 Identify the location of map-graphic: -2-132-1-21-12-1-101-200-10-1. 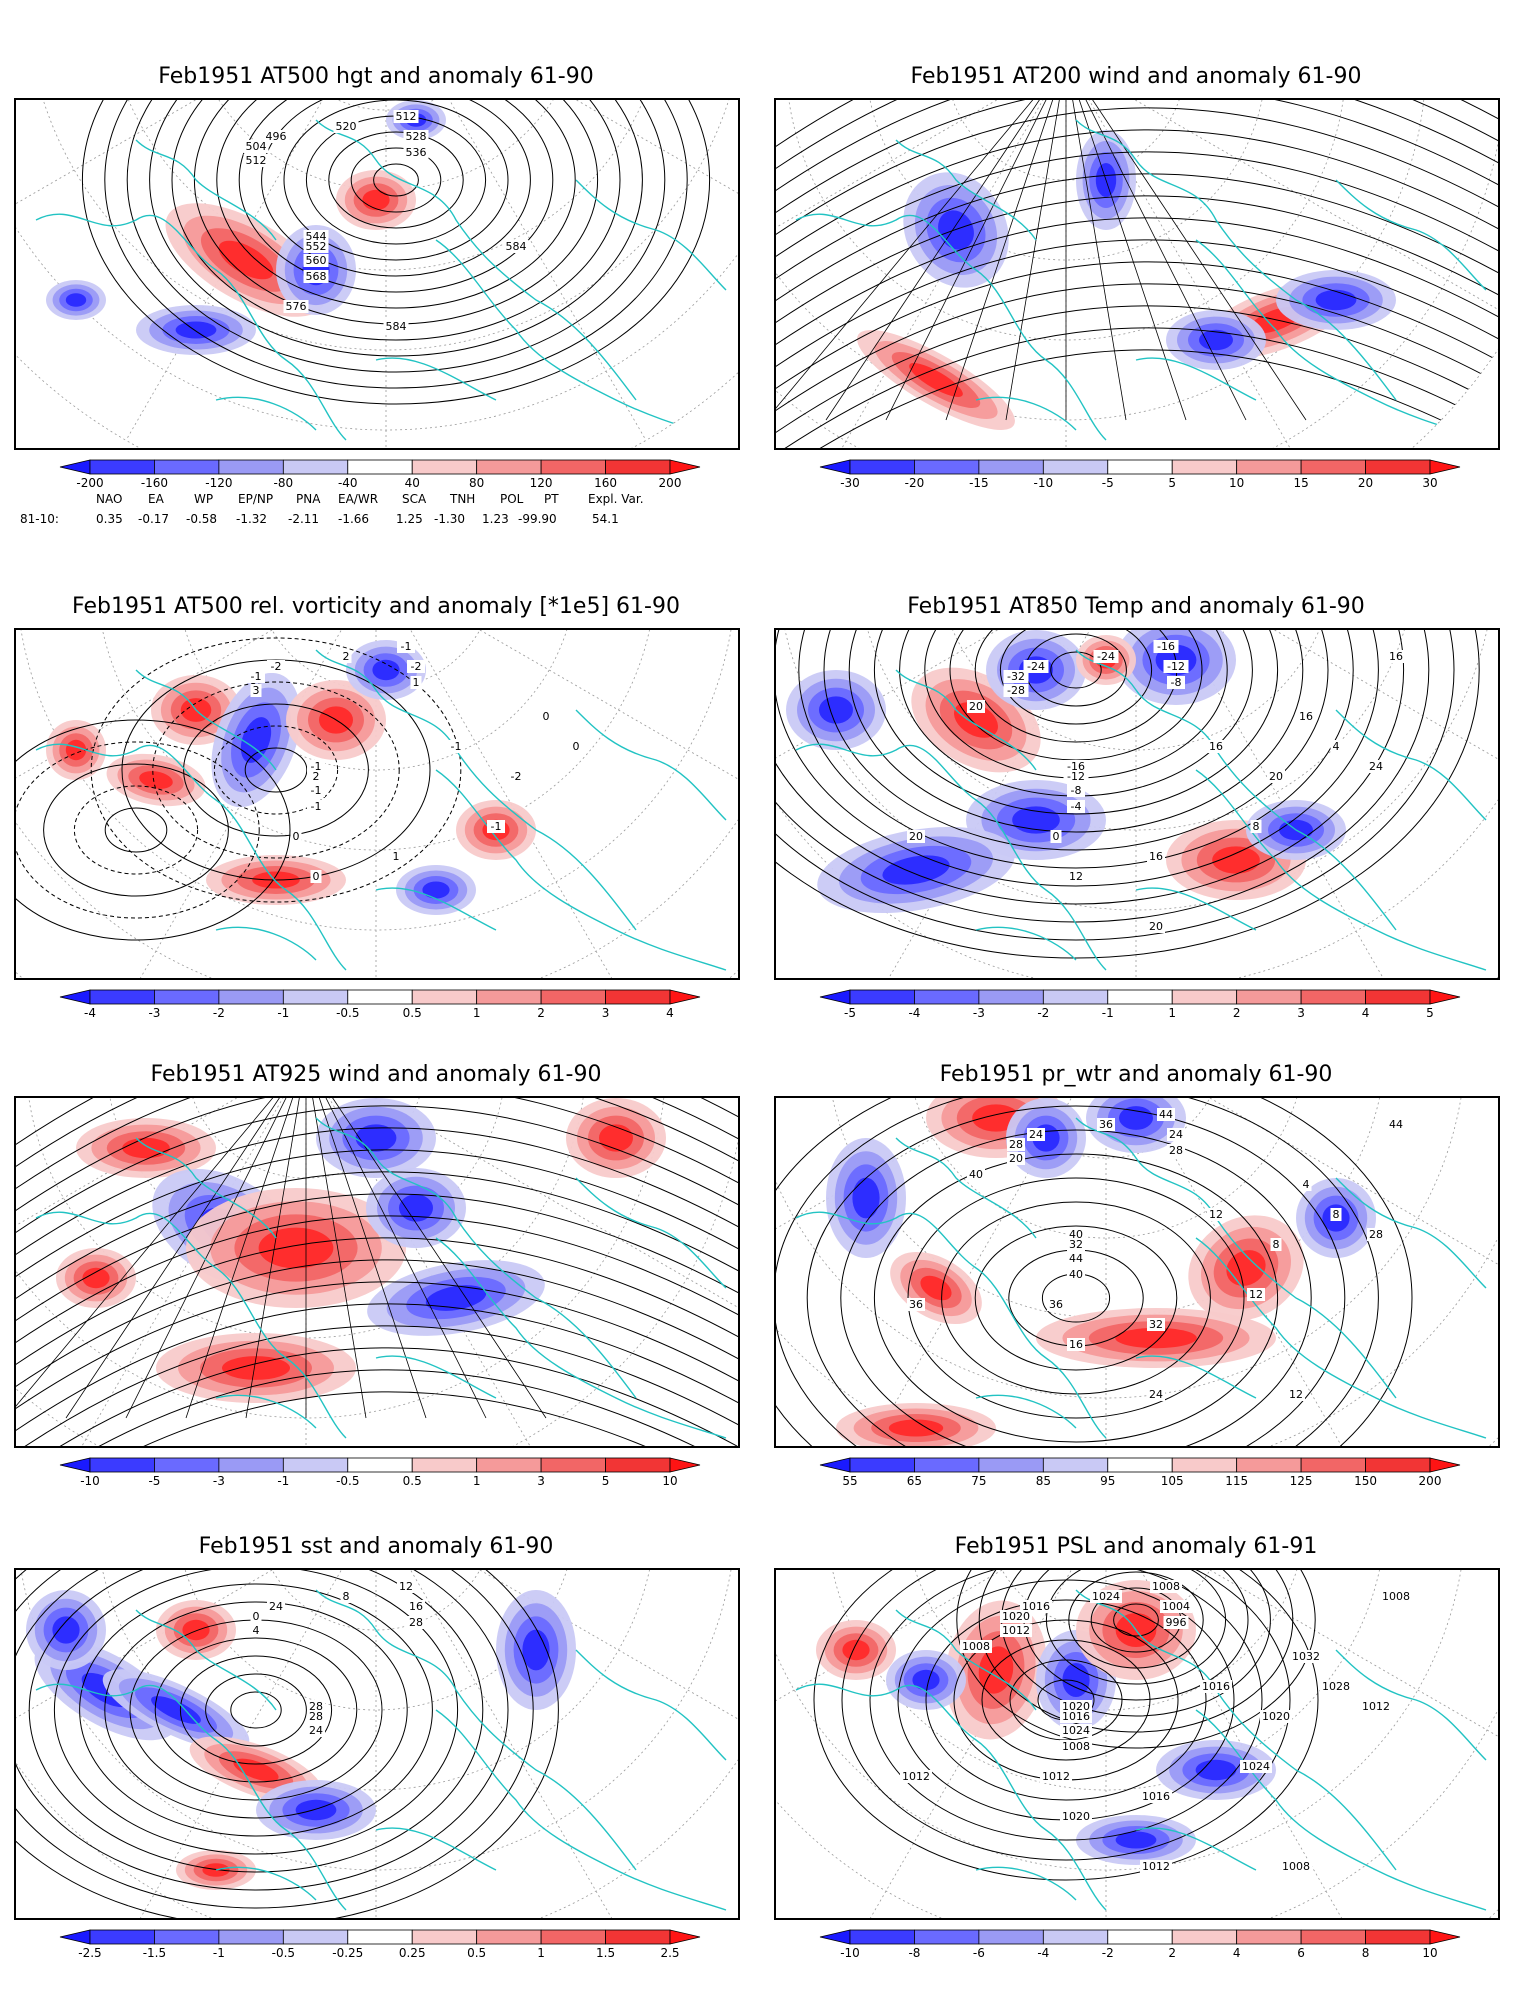
(377, 804).